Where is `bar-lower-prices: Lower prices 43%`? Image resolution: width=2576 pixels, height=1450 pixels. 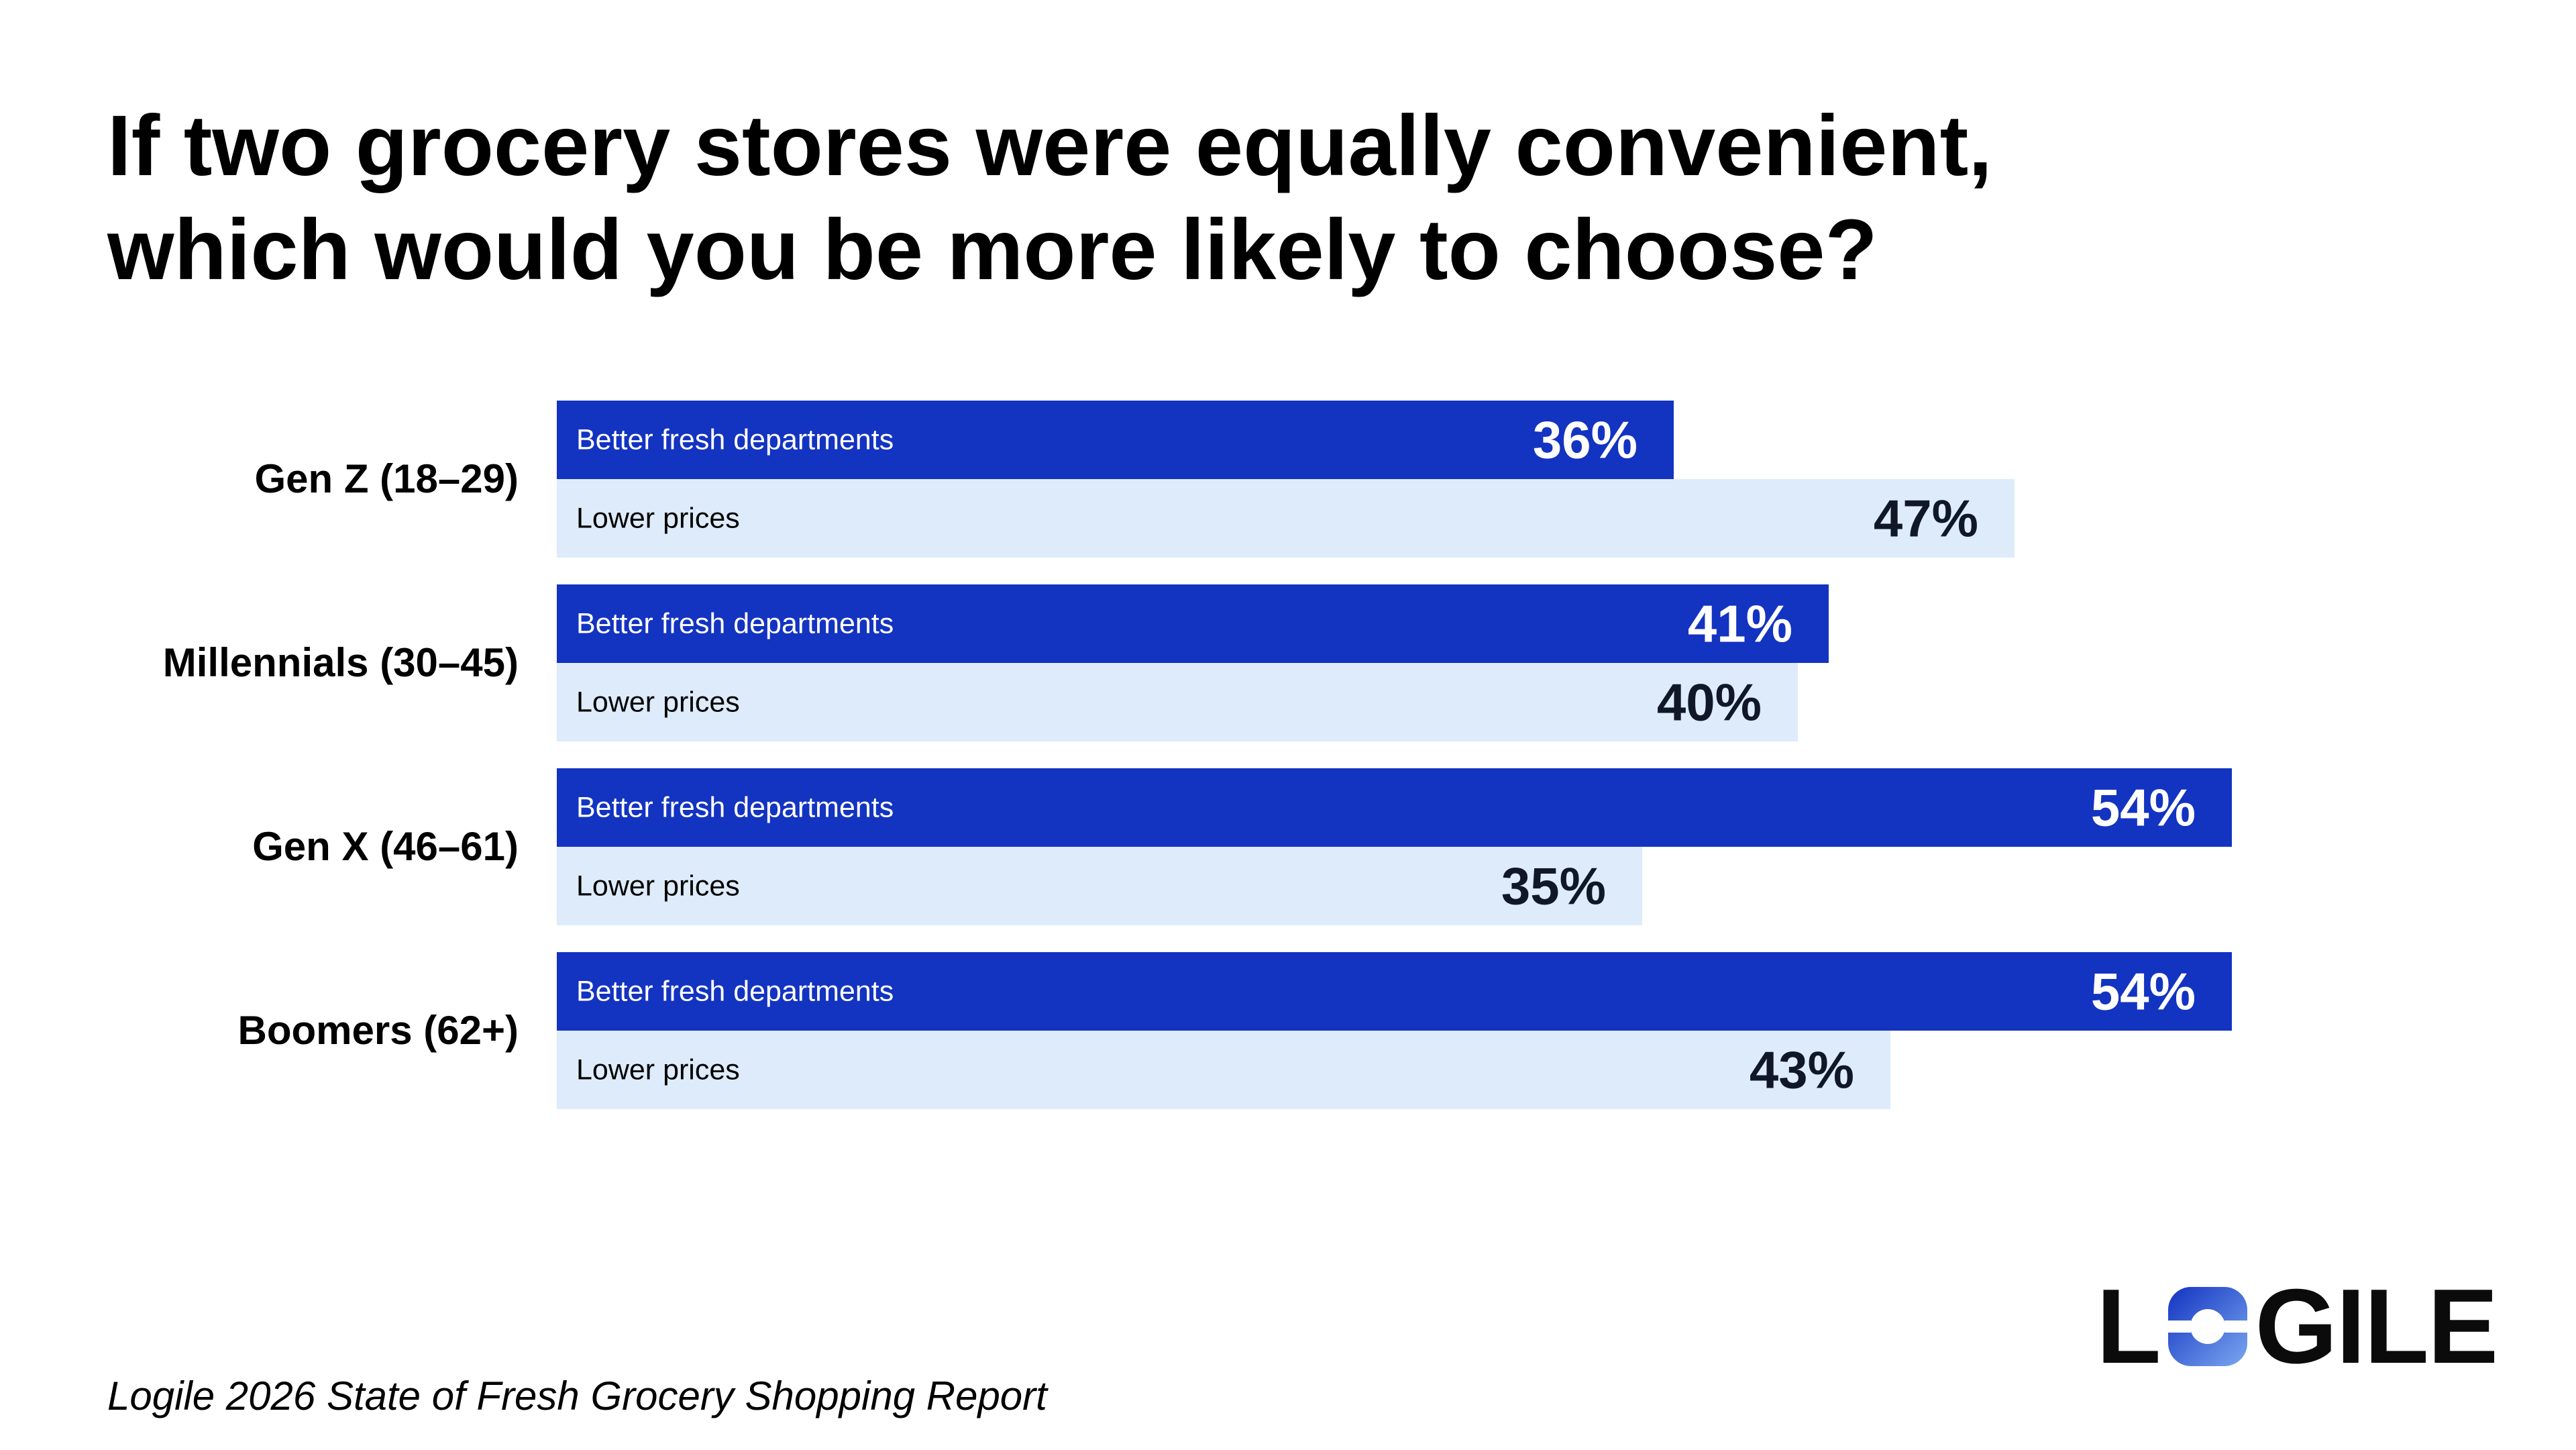
bar-lower-prices: Lower prices 43% is located at coordinates (1223, 1070).